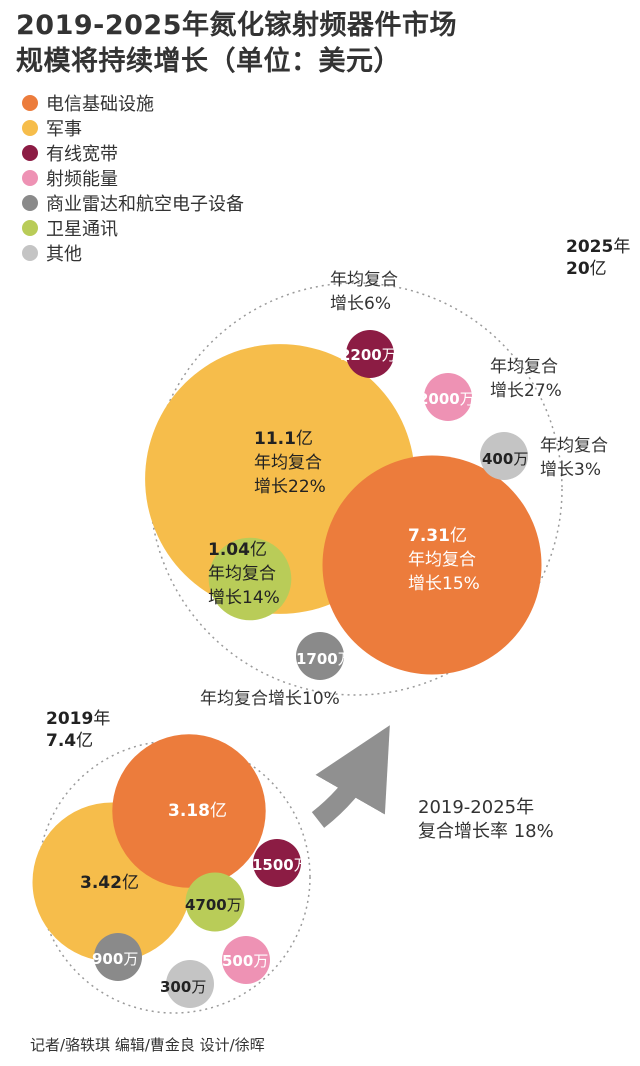 This screenshot has width=640, height=1066. I want to click on value-label-satcom: 1.04亿, so click(237, 550).